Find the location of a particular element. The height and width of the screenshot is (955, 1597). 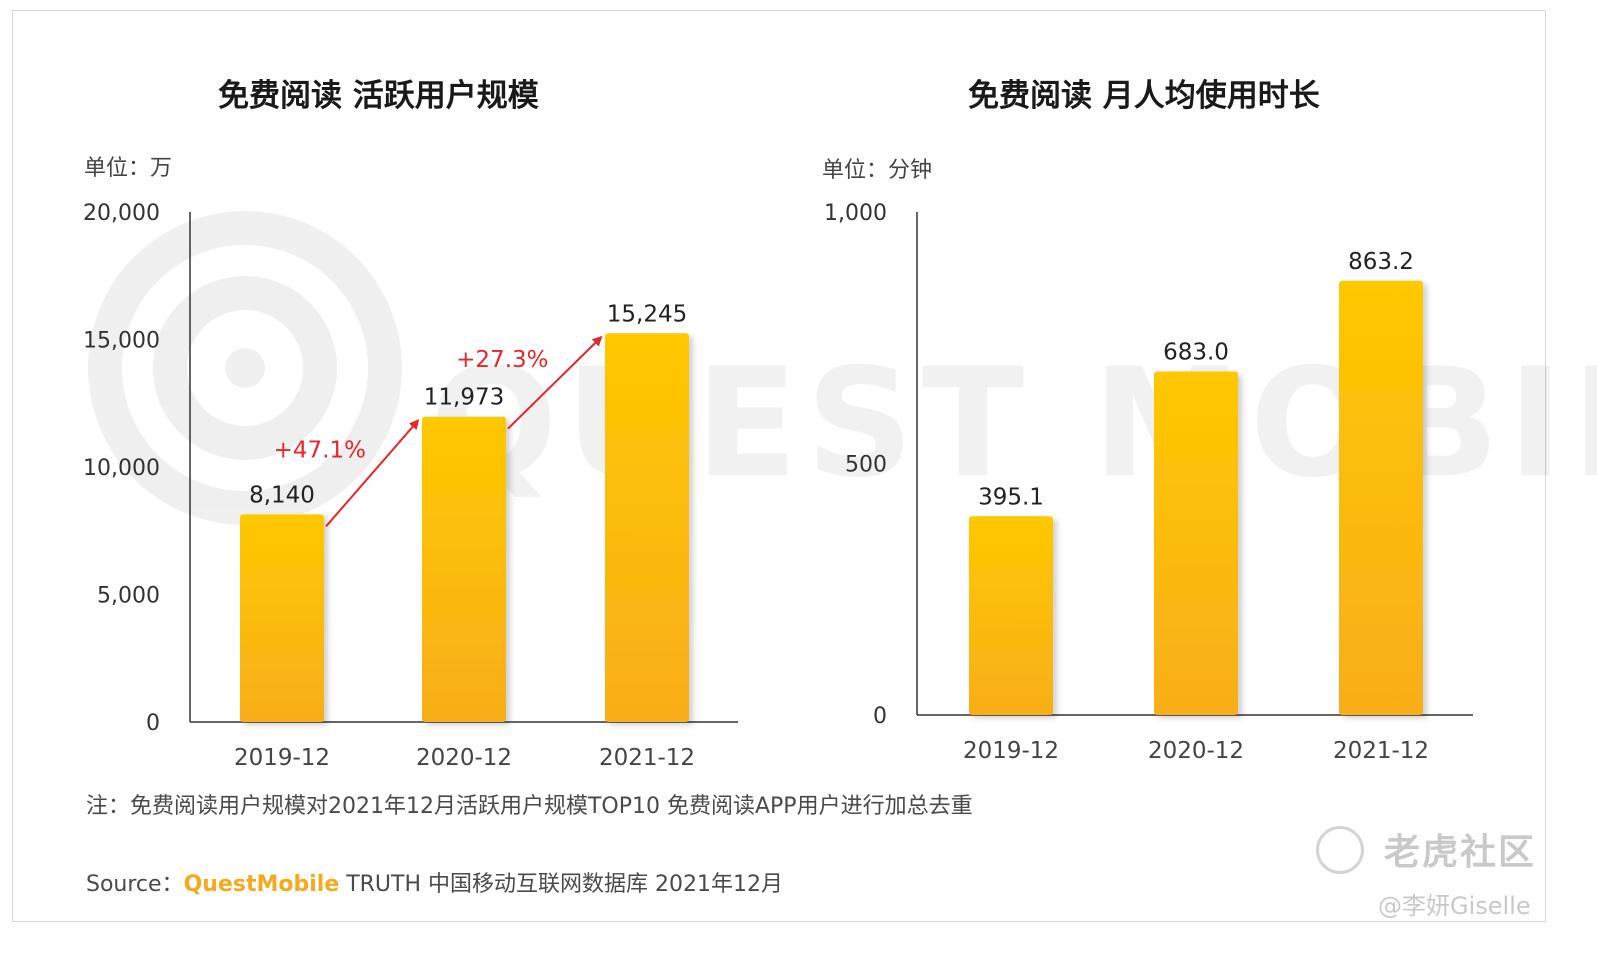

y-tick-label: 20,000 is located at coordinates (121, 213).